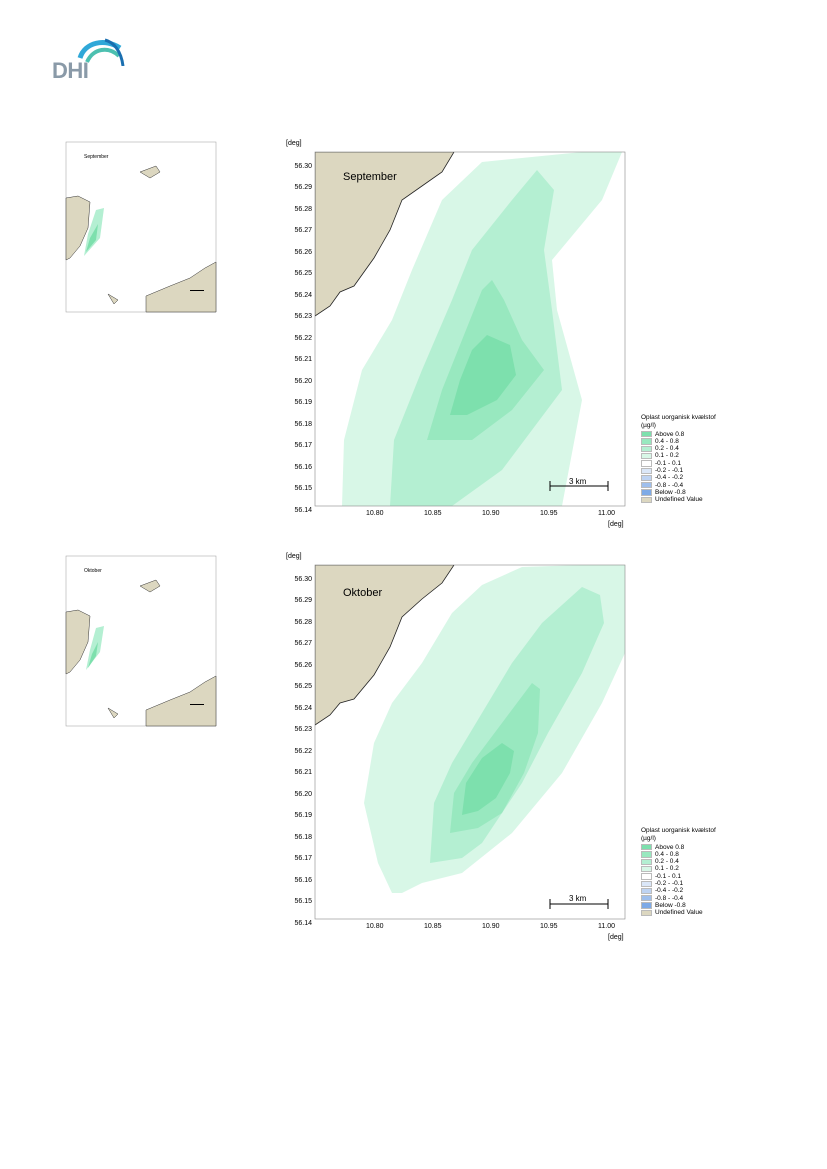  Describe the element at coordinates (303, 209) in the screenshot. I see `y-tick: 56.28` at that location.